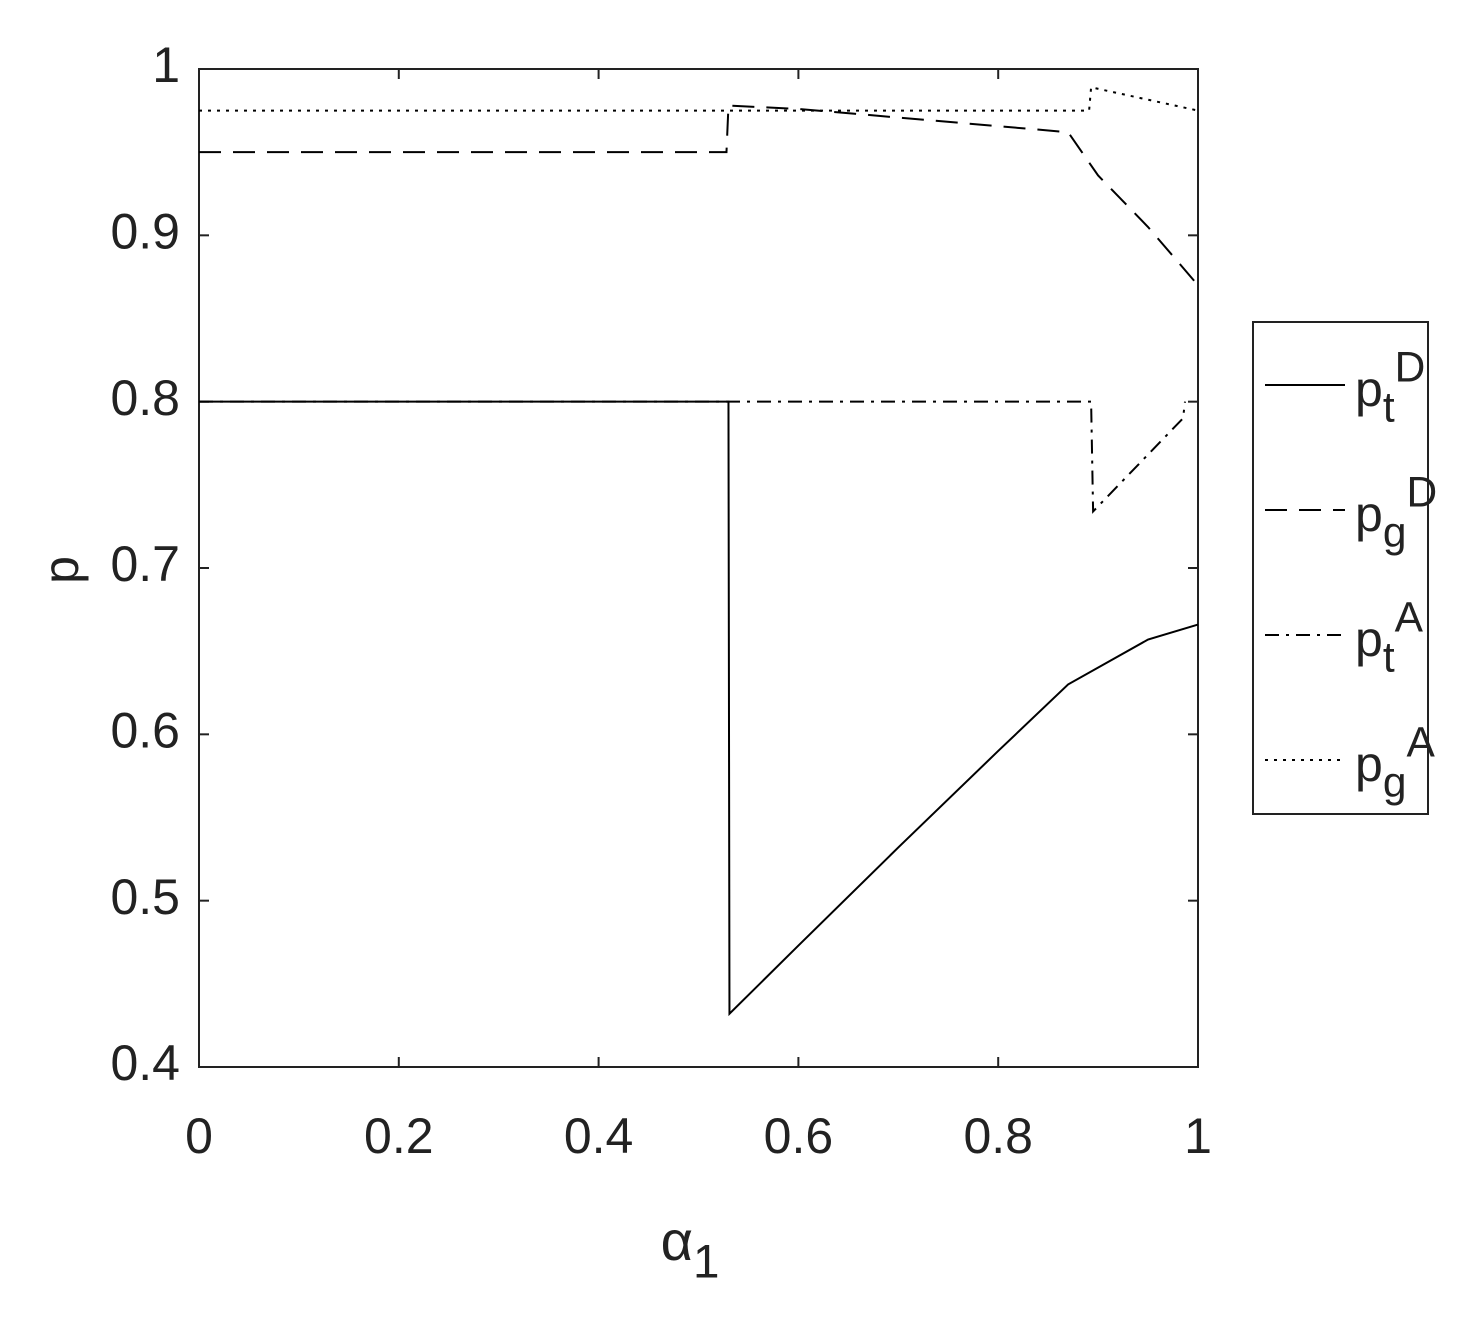  Describe the element at coordinates (61, 570) in the screenshot. I see `y-axis-label: p` at that location.